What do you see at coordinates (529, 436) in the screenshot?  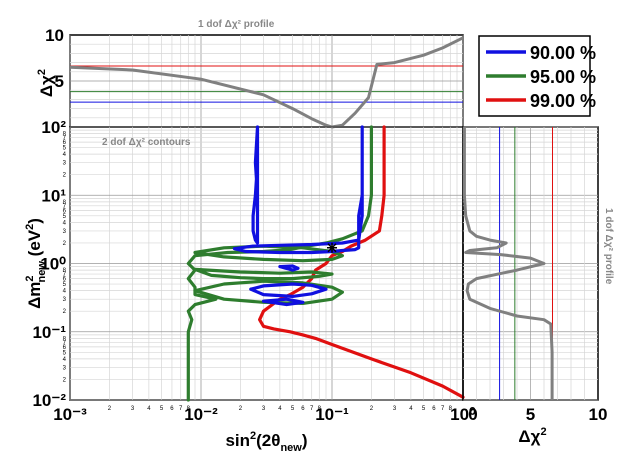 I see `right-x-label-part: Δχ` at bounding box center [529, 436].